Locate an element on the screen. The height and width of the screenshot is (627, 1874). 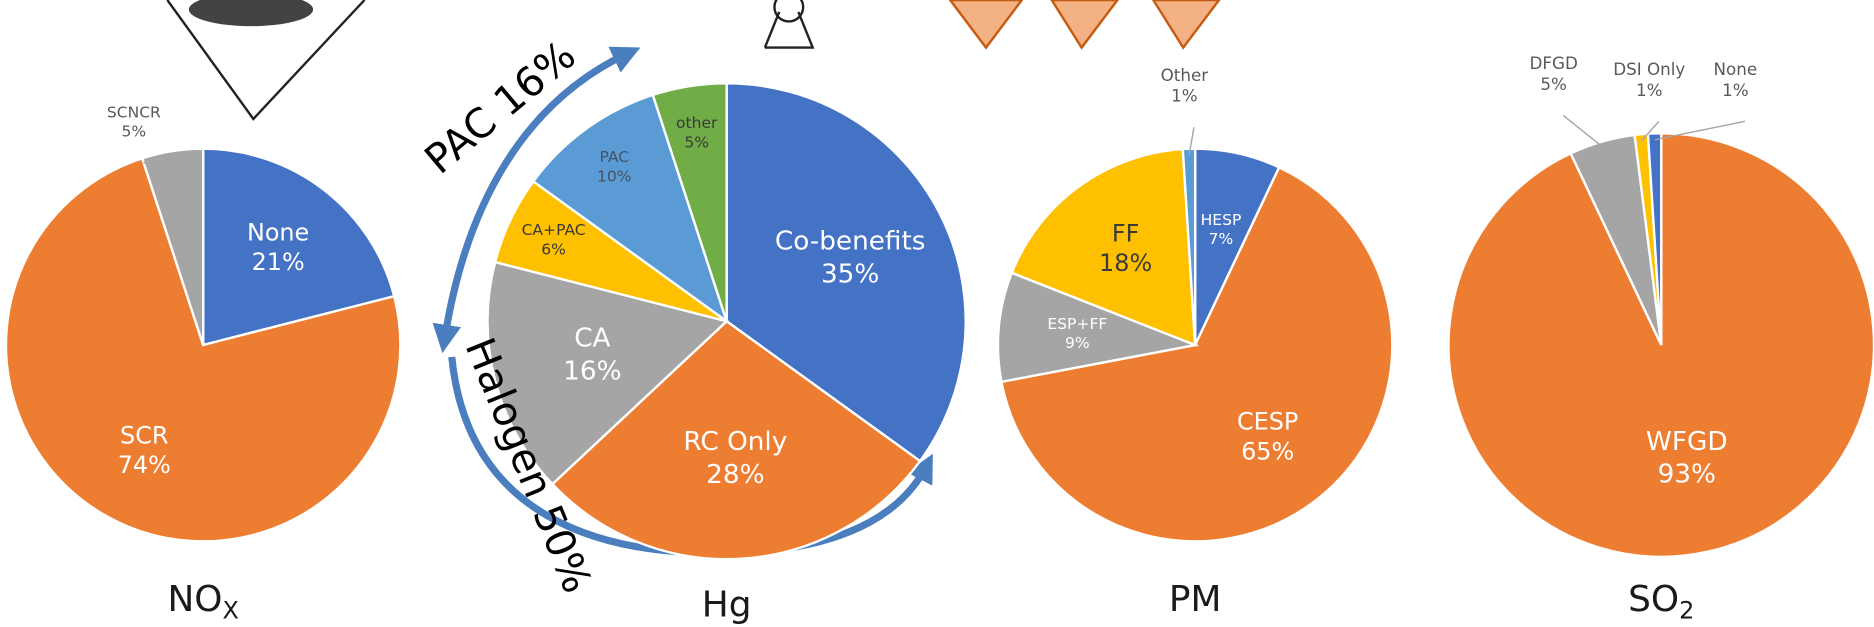
chart-title: Hg is located at coordinates (727, 605).